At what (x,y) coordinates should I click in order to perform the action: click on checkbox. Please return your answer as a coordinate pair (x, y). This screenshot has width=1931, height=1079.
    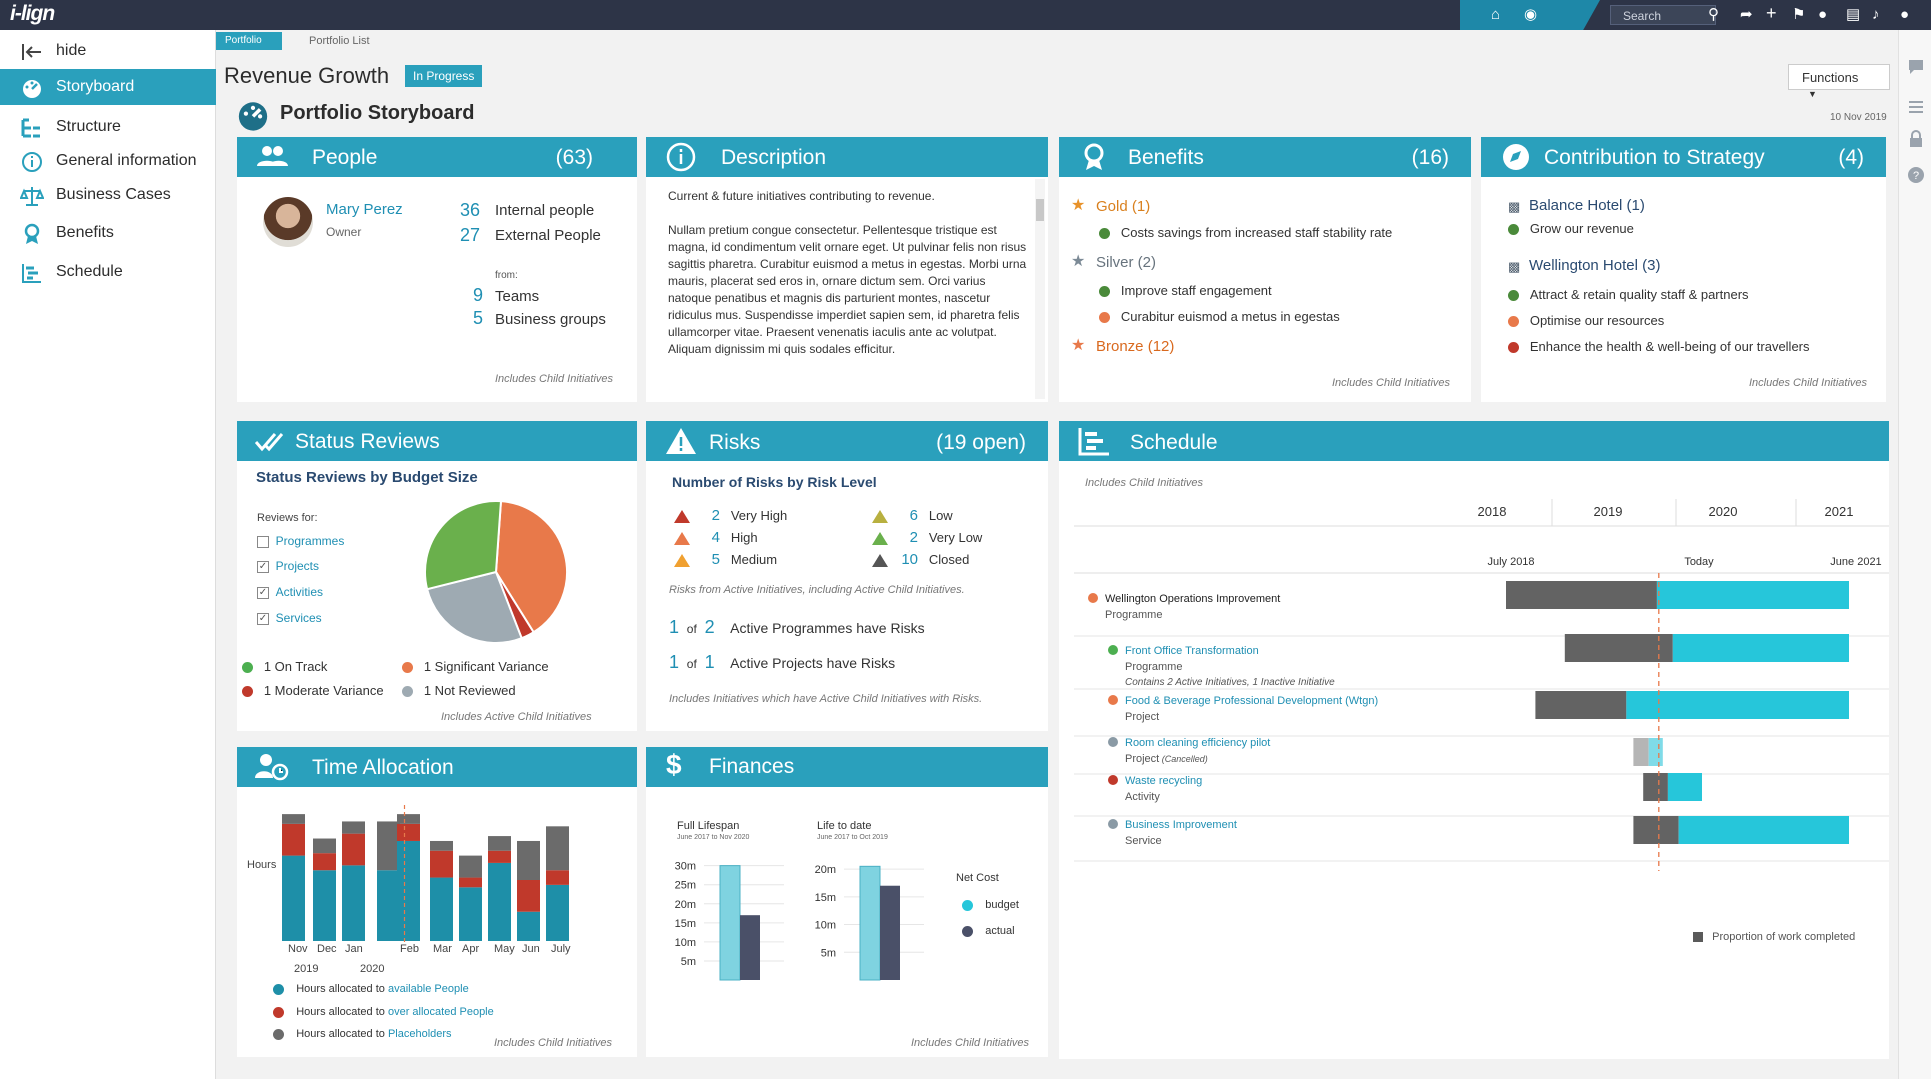
    Looking at the image, I should click on (263, 541).